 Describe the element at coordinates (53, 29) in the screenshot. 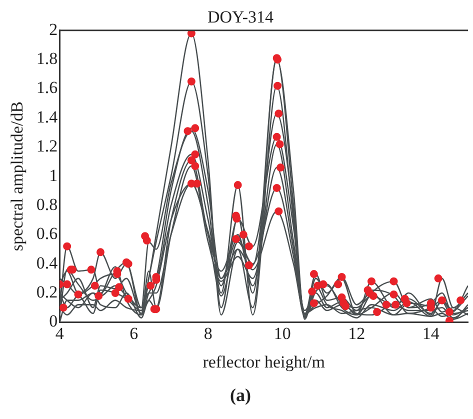

I see `y-tick-label: 2` at that location.